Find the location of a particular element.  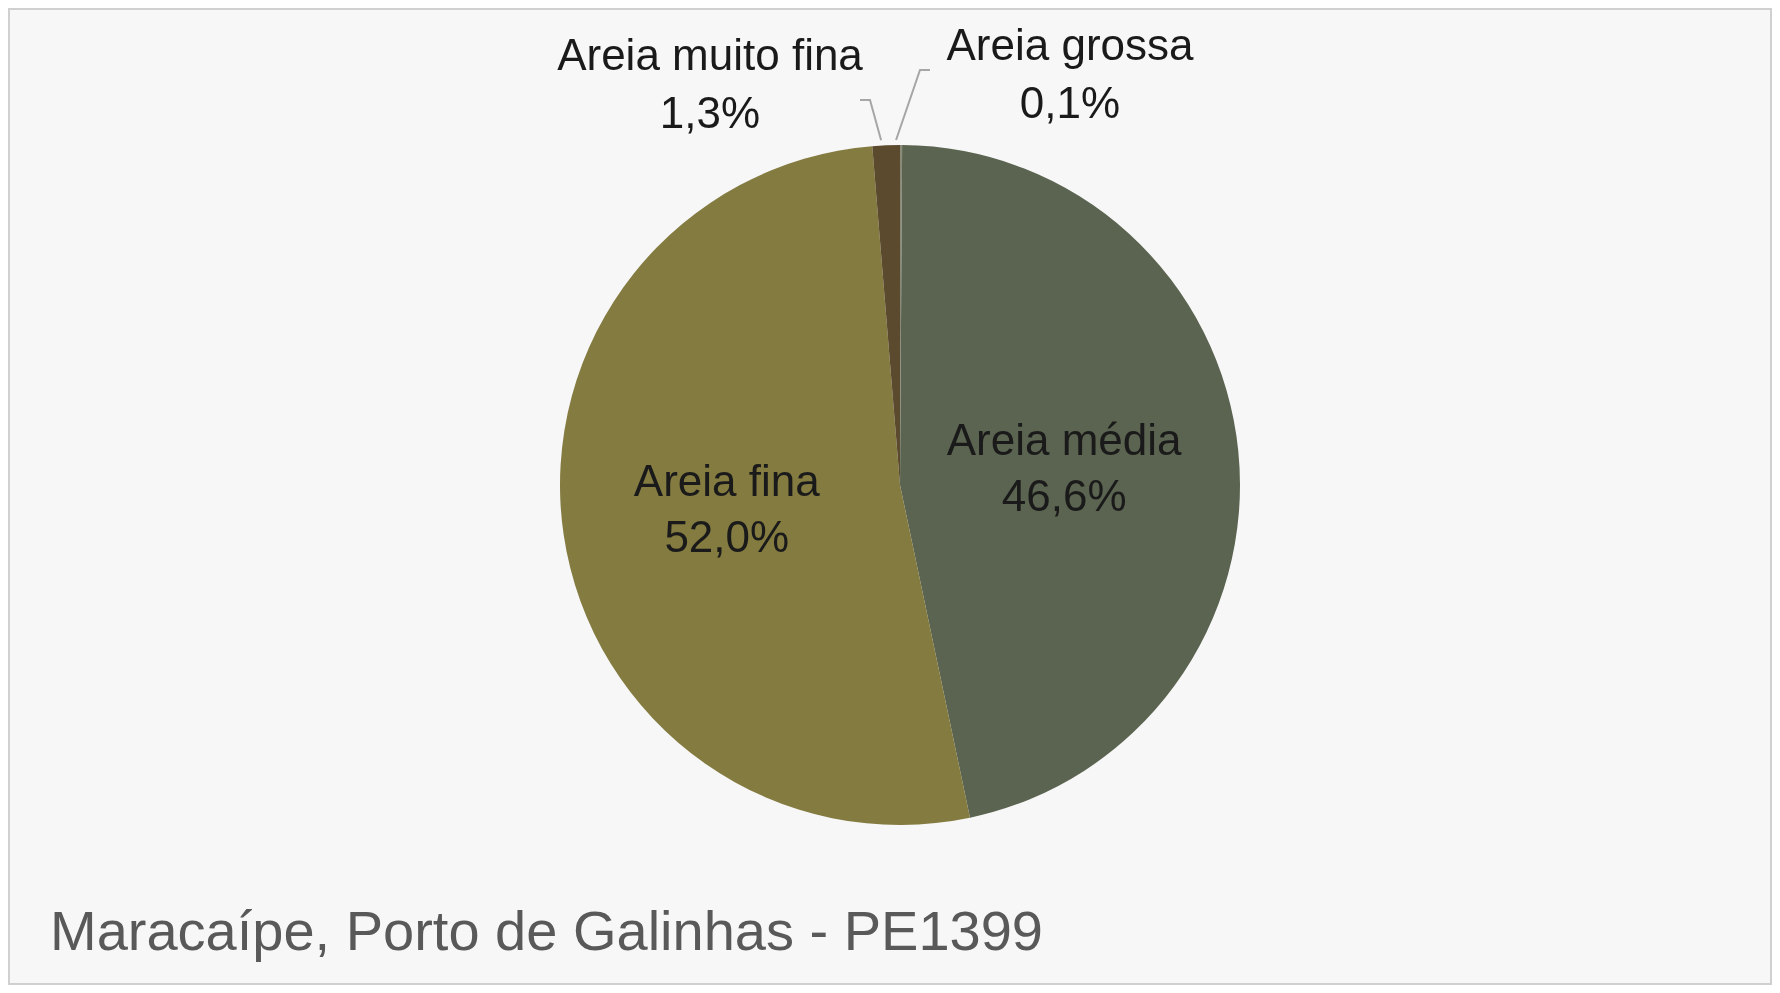

text: Maracaípe, Porto de Galinhas - PE1399 is located at coordinates (547, 930).